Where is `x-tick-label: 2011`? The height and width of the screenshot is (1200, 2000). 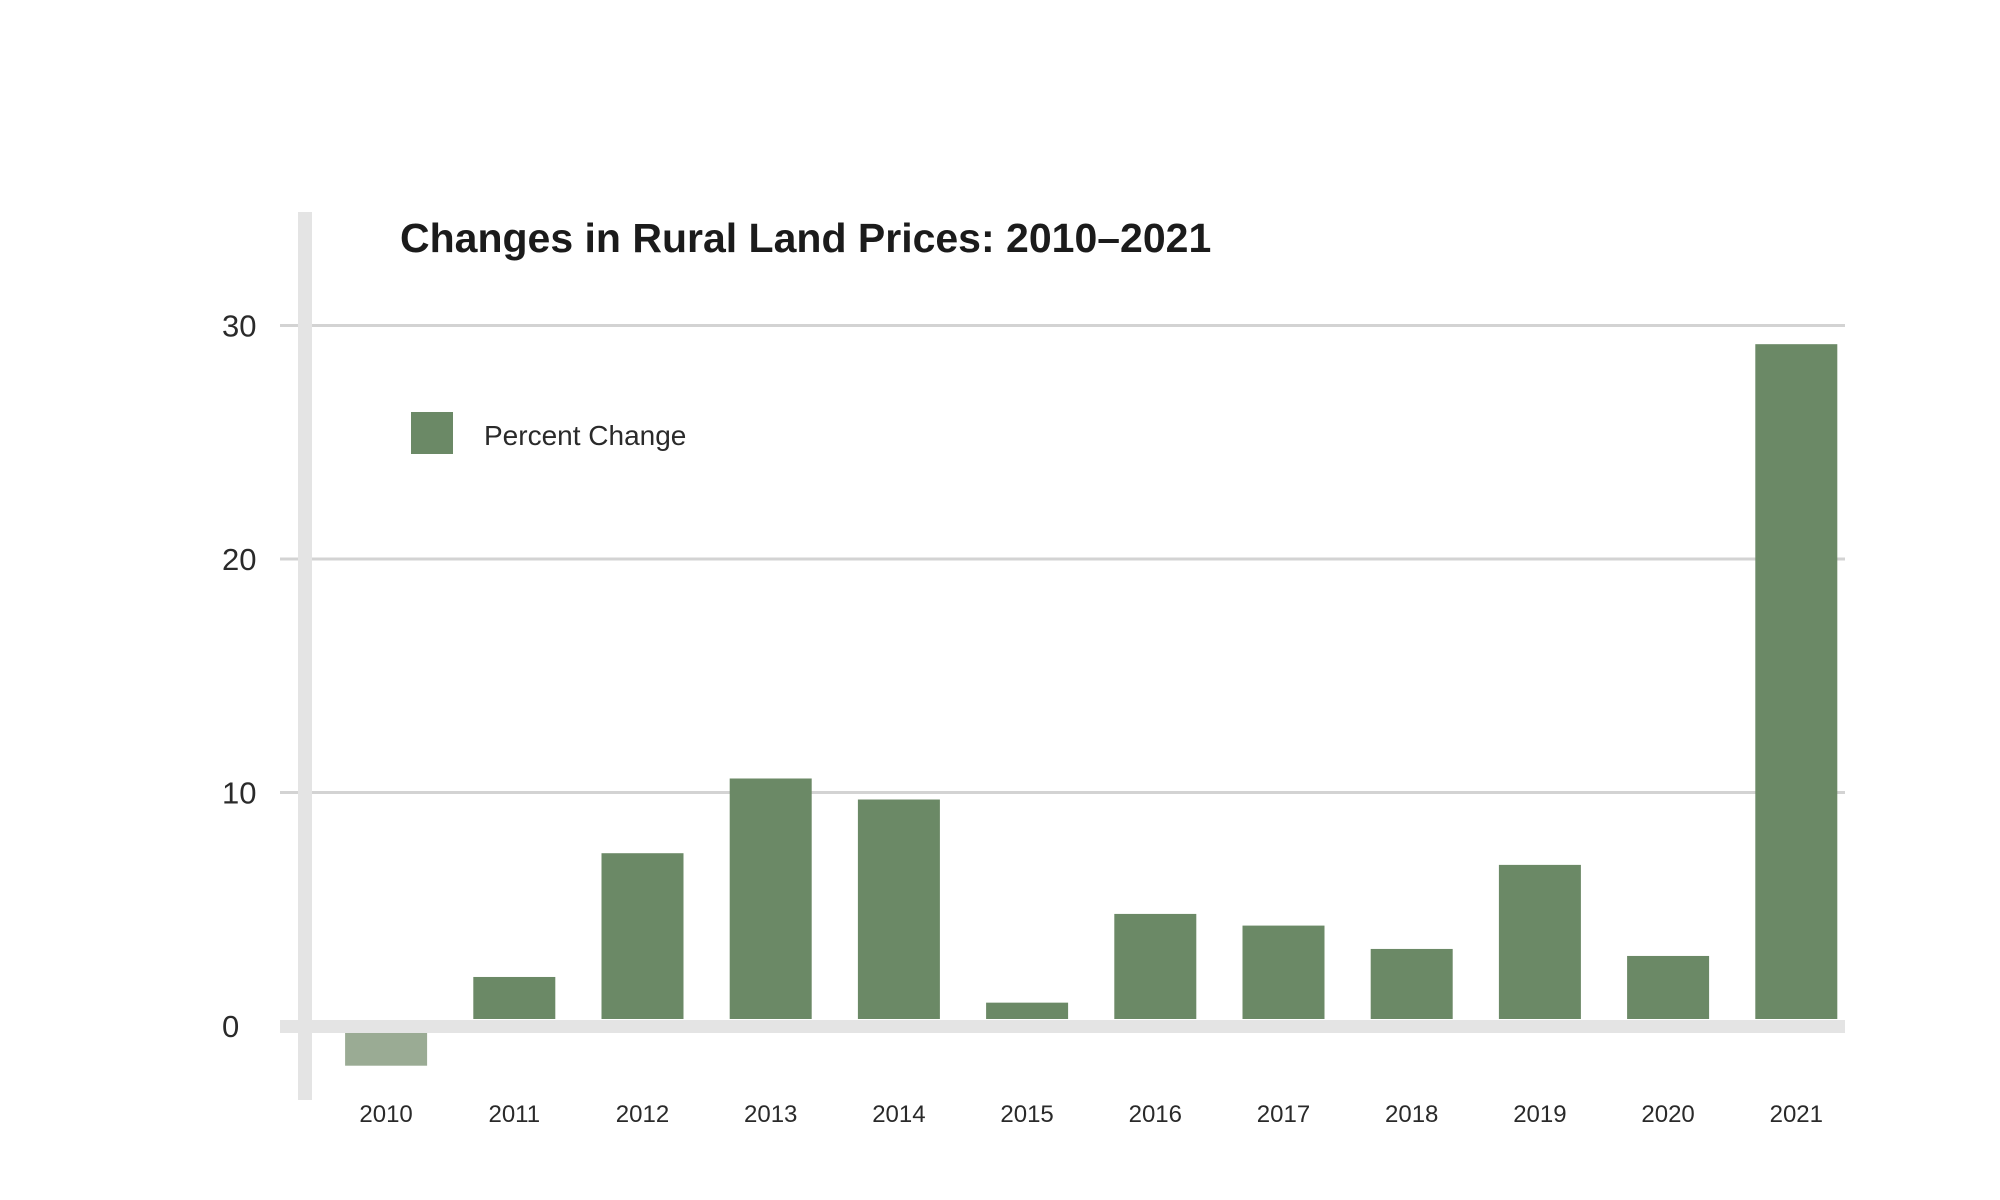 x-tick-label: 2011 is located at coordinates (514, 1114).